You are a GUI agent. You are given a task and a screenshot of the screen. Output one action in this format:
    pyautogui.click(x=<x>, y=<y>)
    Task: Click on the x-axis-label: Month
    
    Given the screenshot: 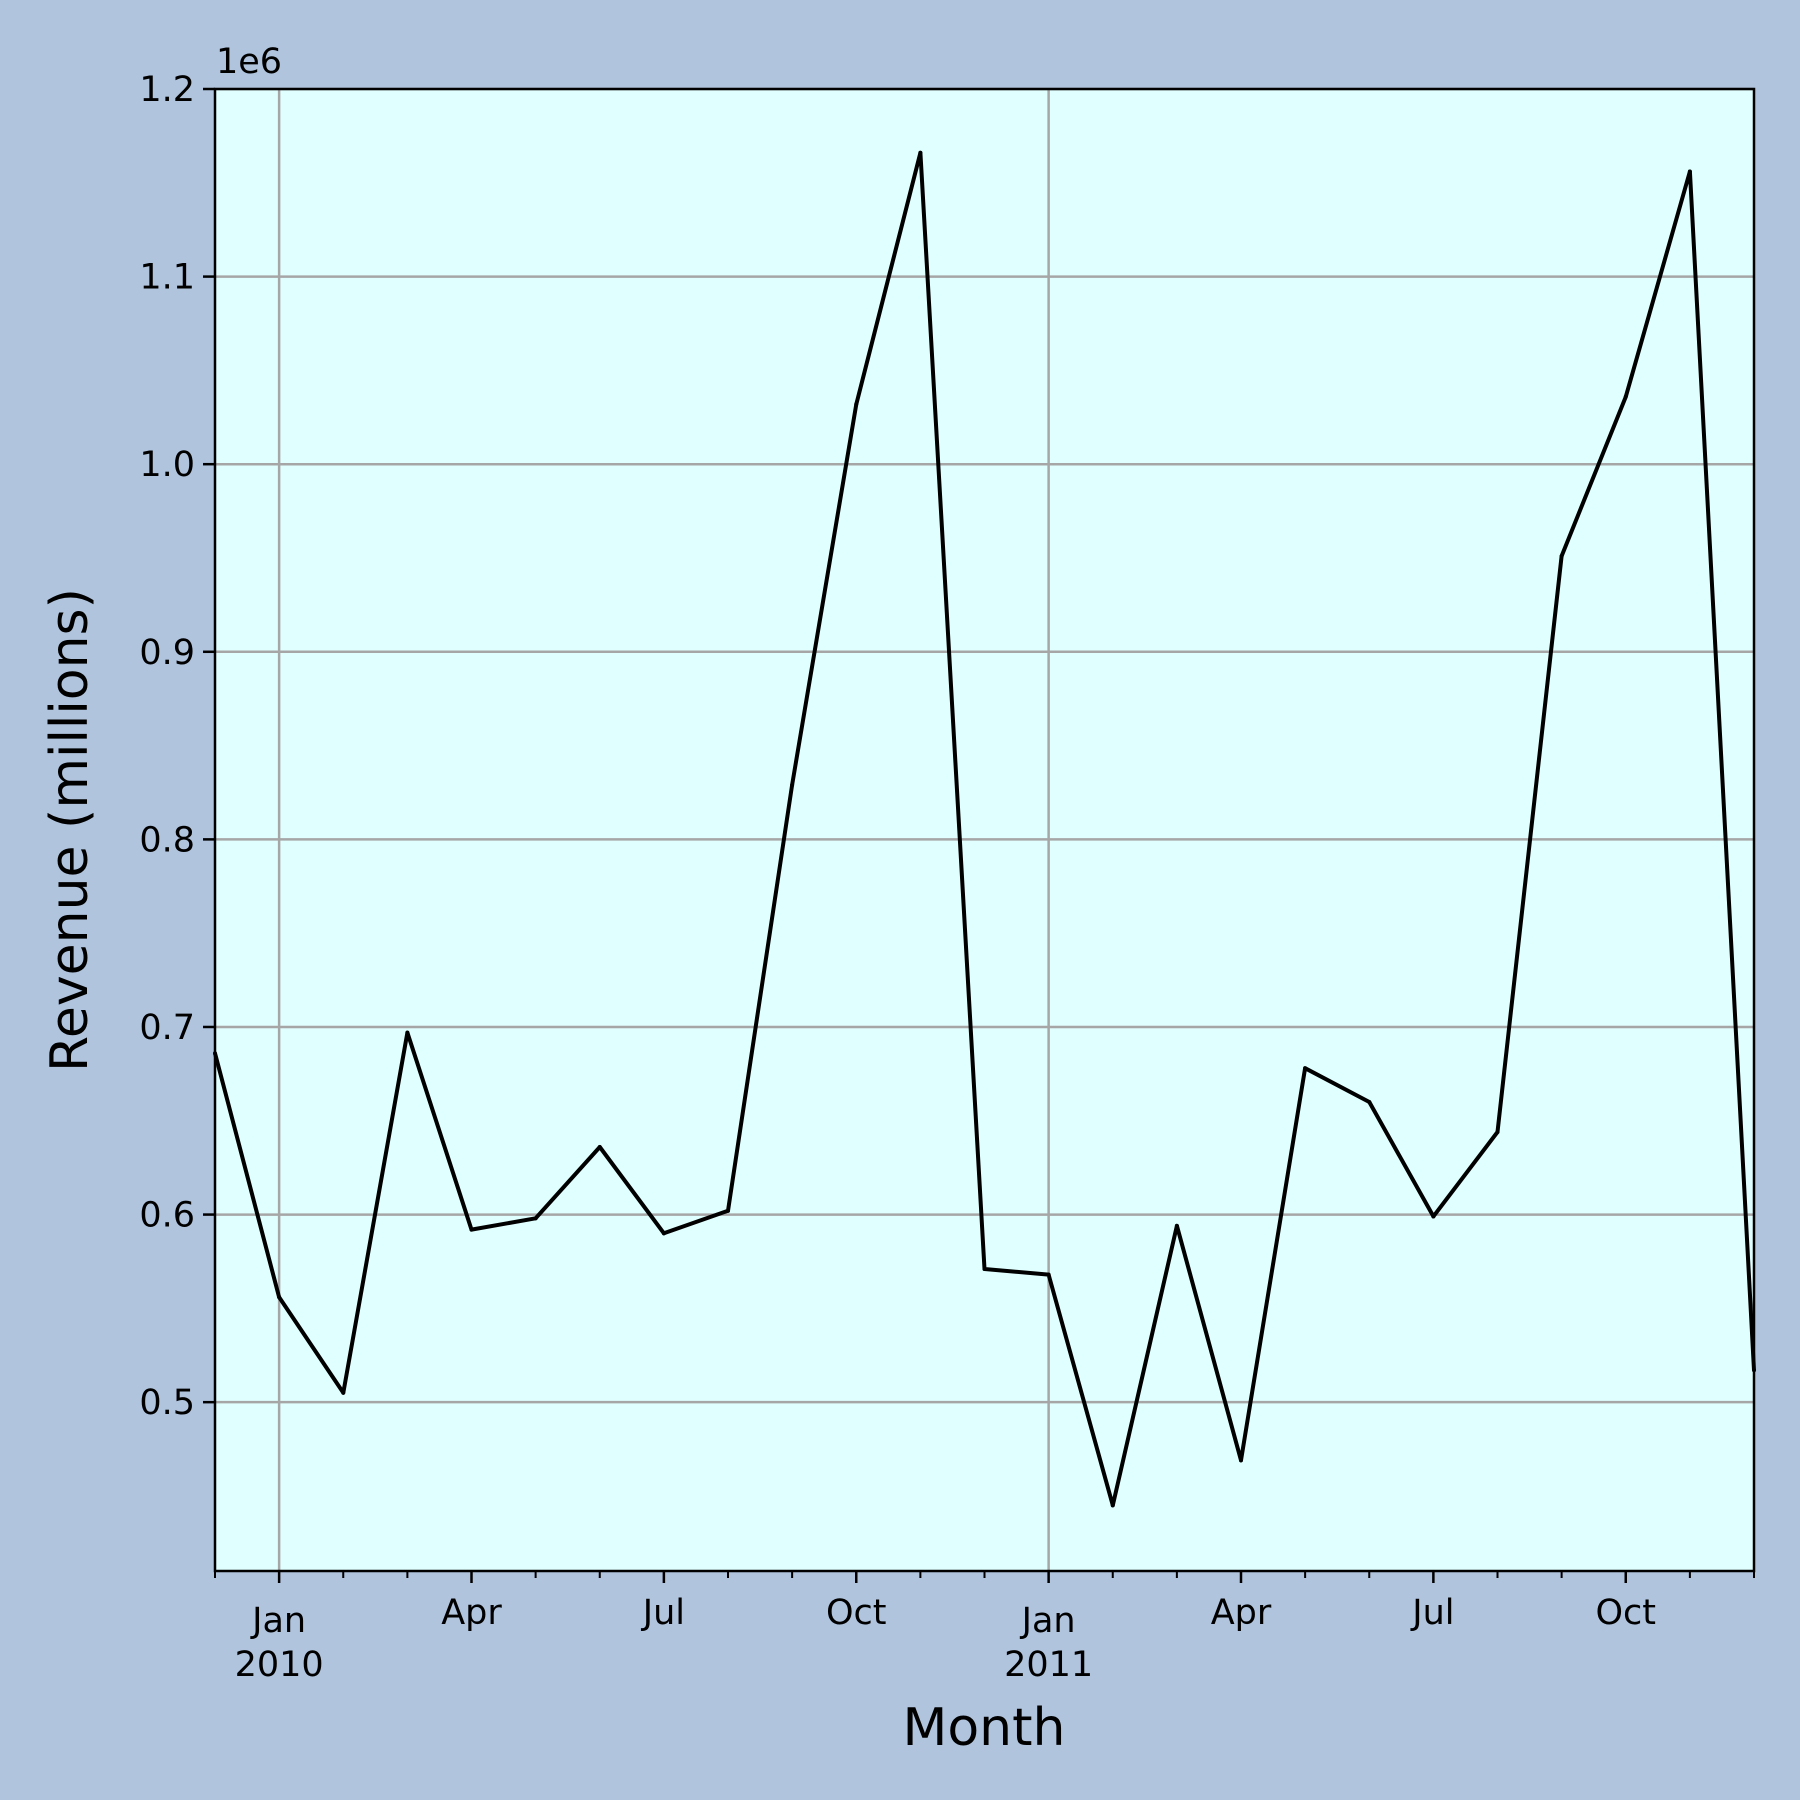 What is the action you would take?
    pyautogui.click(x=984, y=1728)
    